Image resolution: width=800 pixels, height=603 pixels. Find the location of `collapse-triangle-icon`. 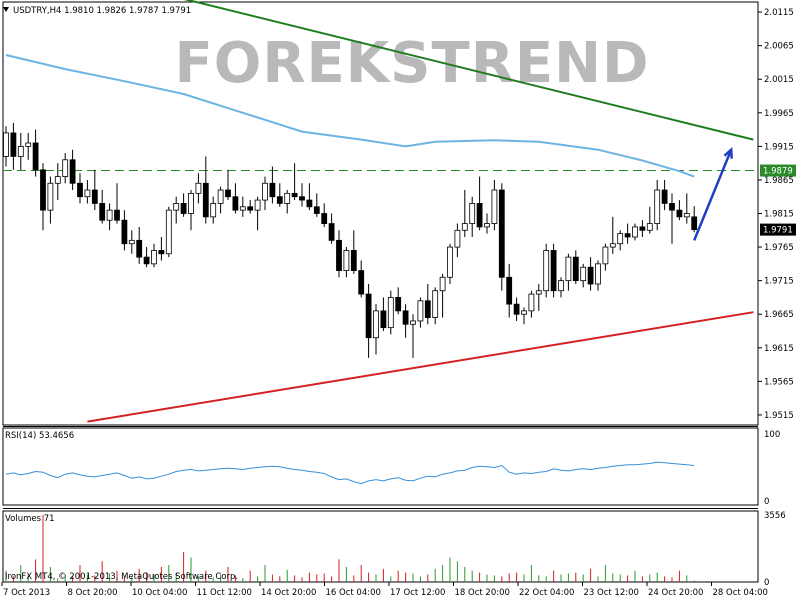

collapse-triangle-icon is located at coordinates (6, 9).